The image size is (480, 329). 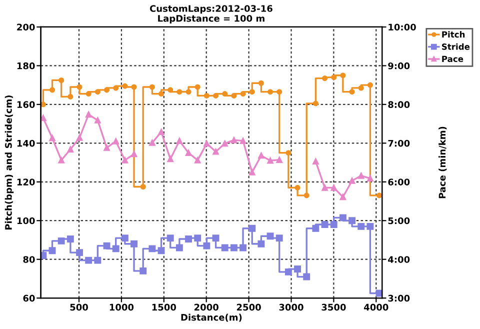 What do you see at coordinates (399, 143) in the screenshot?
I see `y2-tick-label: 7:00` at bounding box center [399, 143].